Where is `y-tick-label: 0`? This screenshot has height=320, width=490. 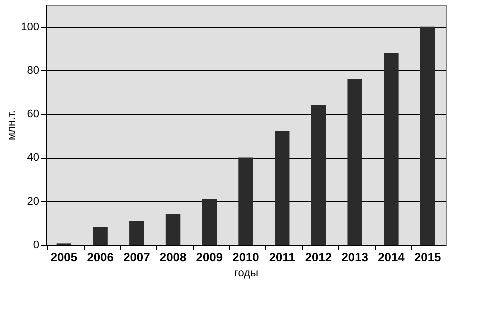
y-tick-label: 0 is located at coordinates (36, 246).